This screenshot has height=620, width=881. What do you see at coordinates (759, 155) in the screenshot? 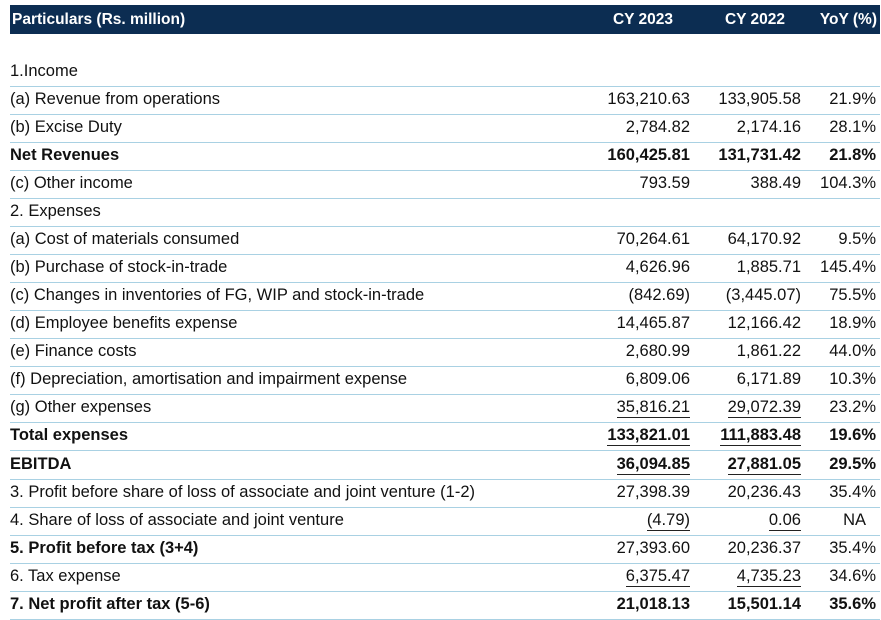
I see `row-cy2022: 131,731.42` at bounding box center [759, 155].